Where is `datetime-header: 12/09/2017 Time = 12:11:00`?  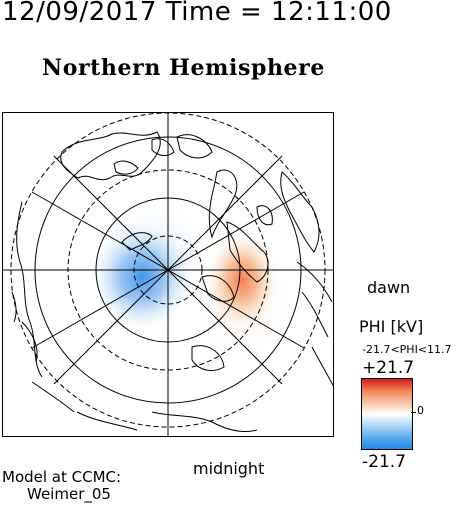 datetime-header: 12/09/2017 Time = 12:11:00 is located at coordinates (197, 13).